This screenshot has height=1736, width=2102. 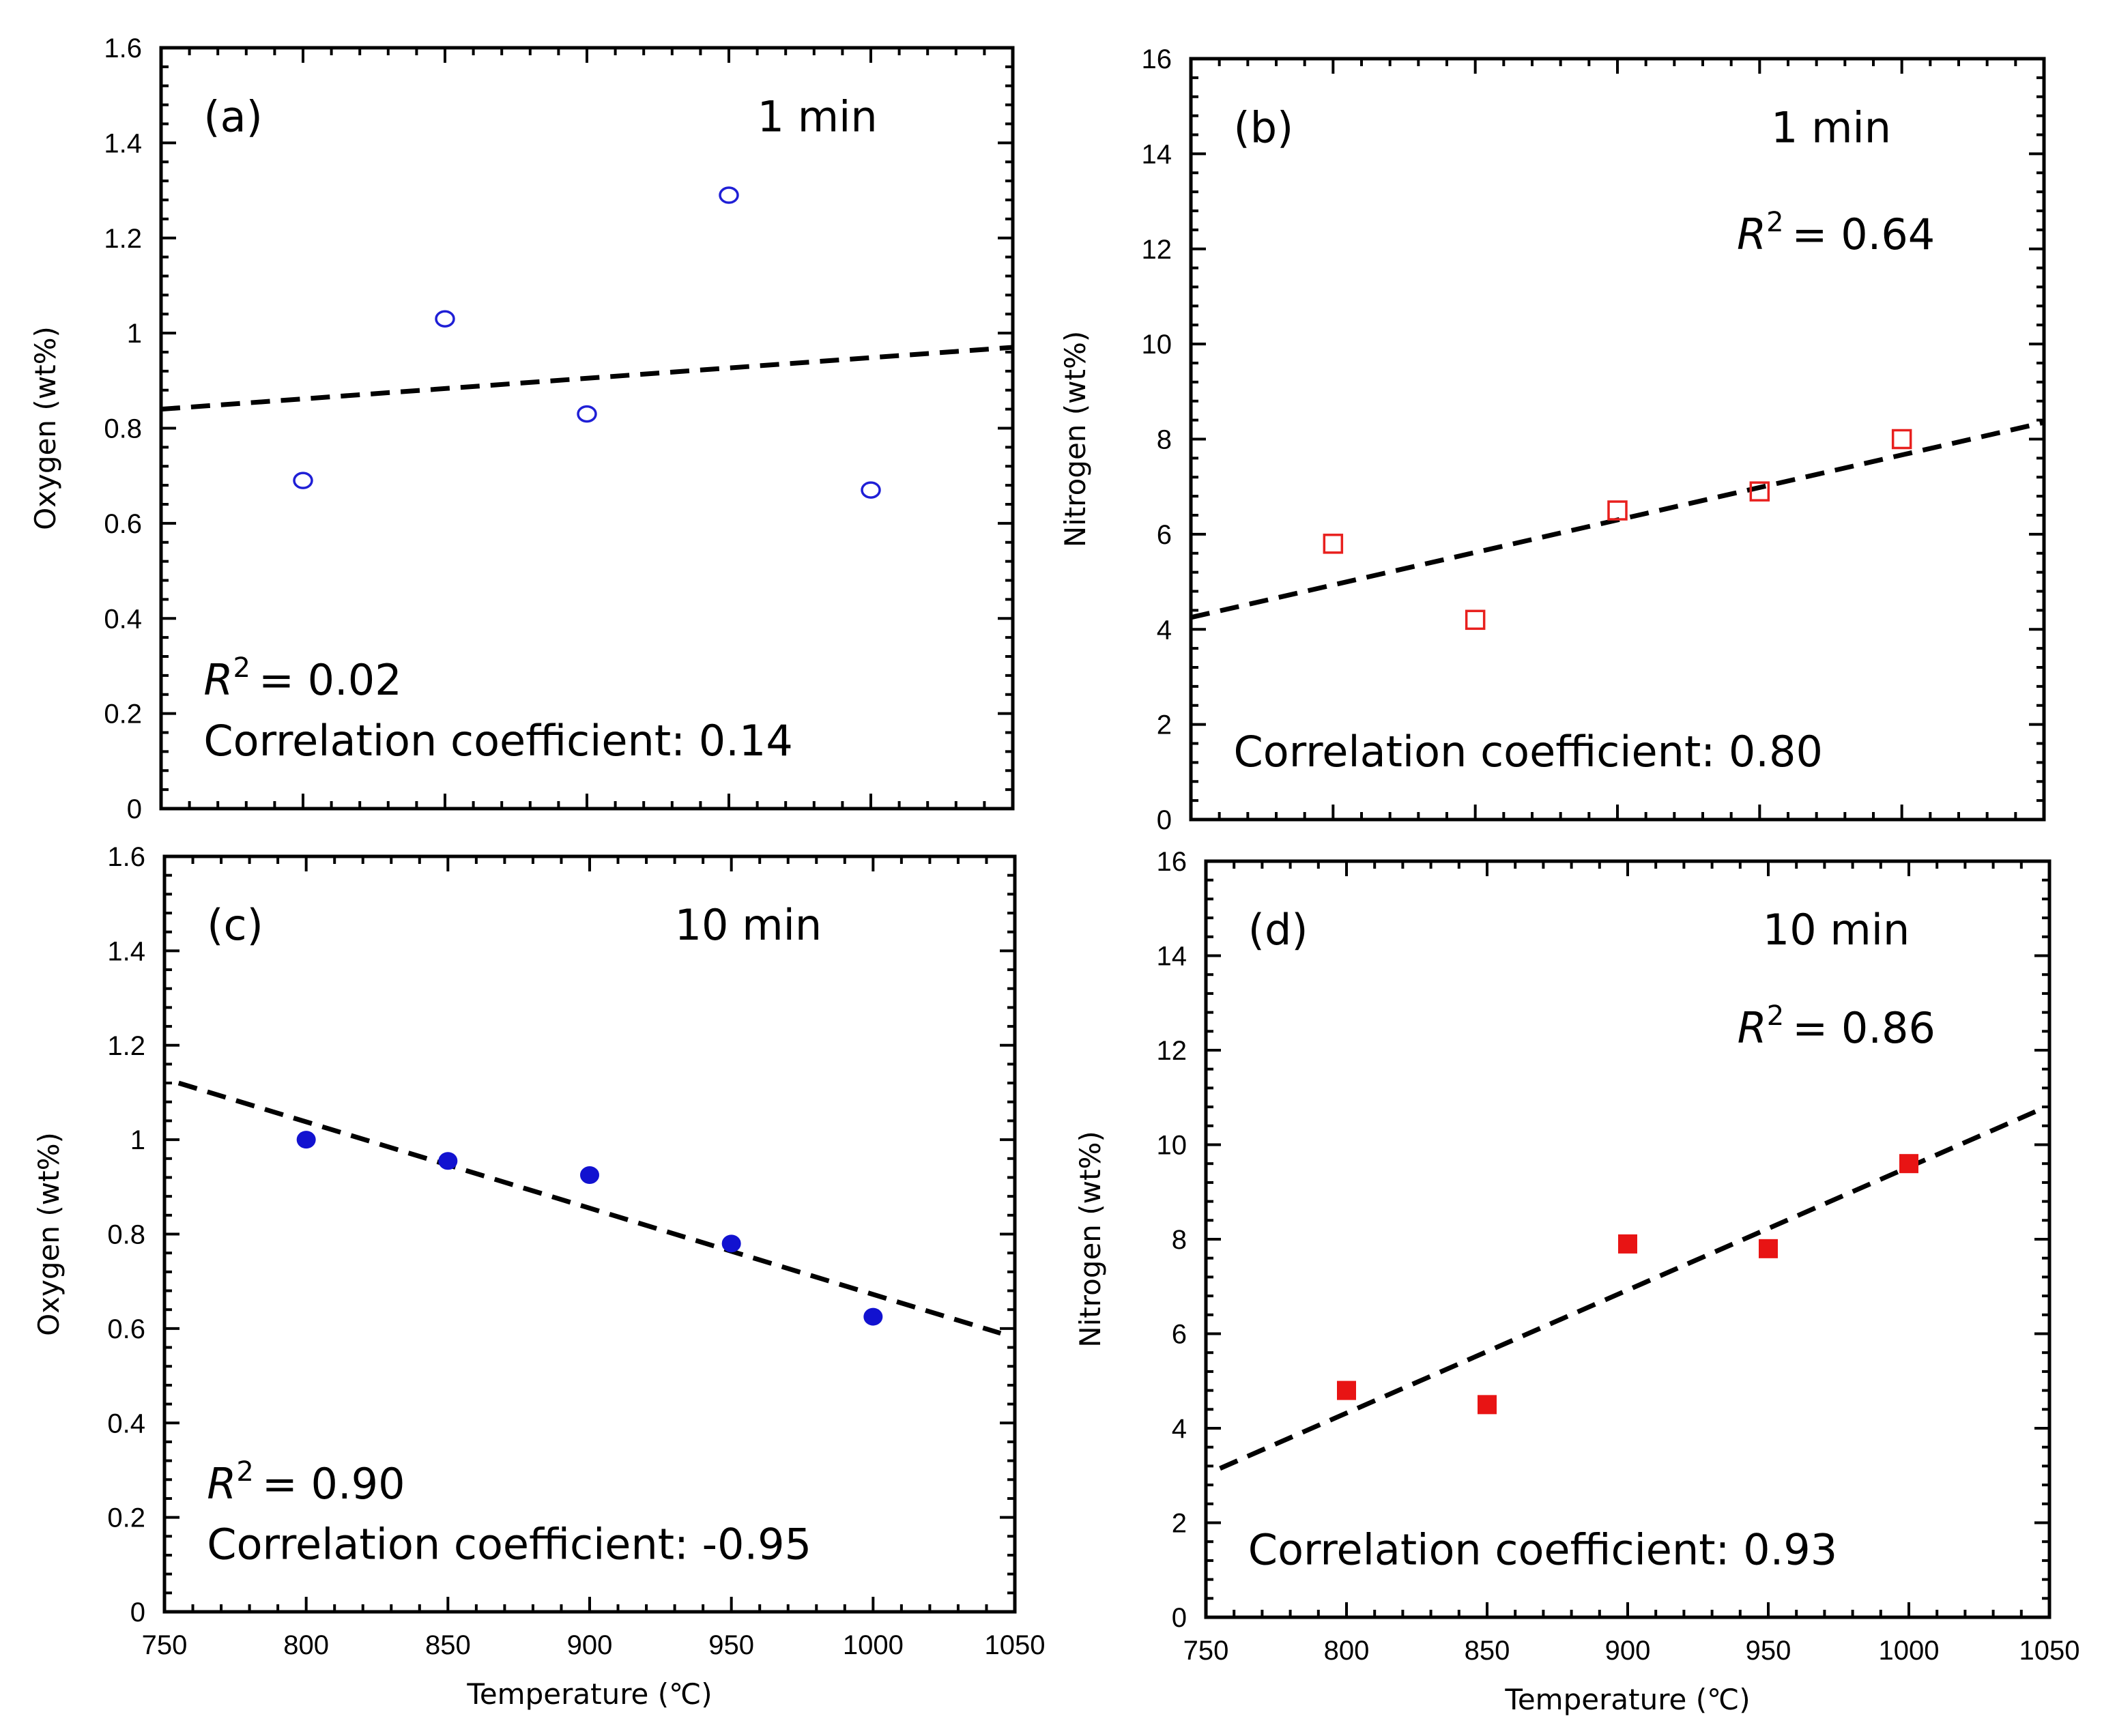 I want to click on r-squared: R2 = 0.02, so click(x=302, y=678).